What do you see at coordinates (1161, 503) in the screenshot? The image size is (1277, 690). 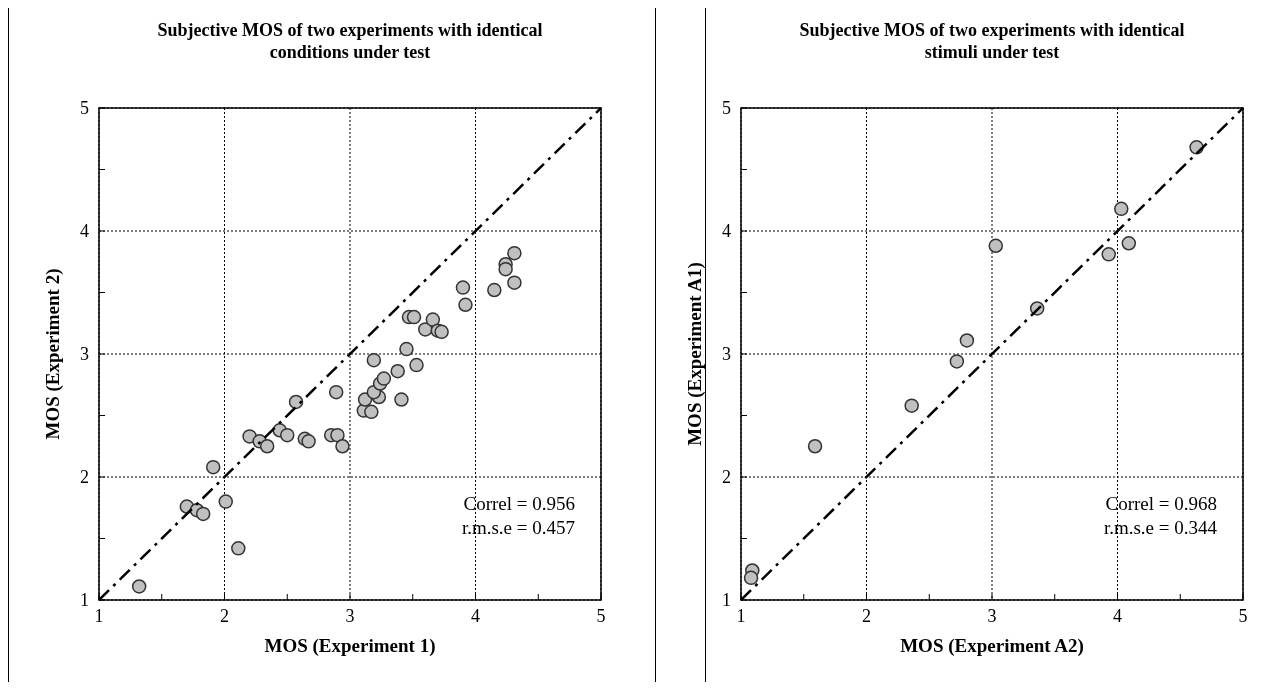 I see `annotation: Correl = 0.968` at bounding box center [1161, 503].